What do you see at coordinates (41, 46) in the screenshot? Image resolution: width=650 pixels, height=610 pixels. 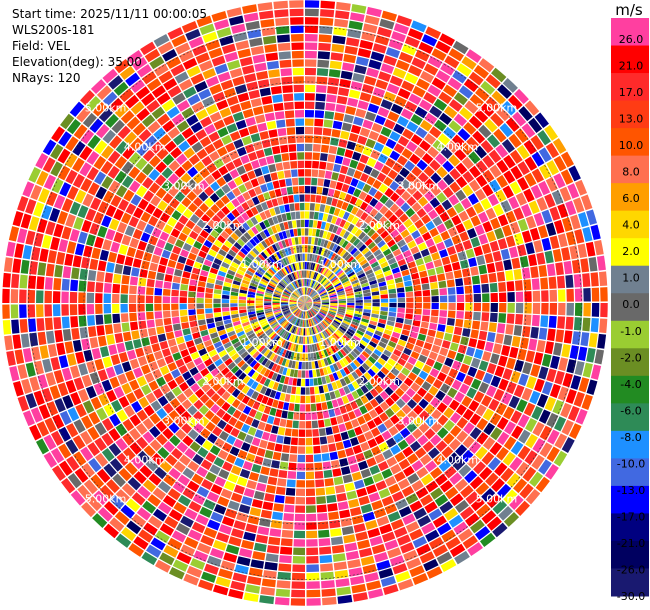 I see `field-text: Field: VEL` at bounding box center [41, 46].